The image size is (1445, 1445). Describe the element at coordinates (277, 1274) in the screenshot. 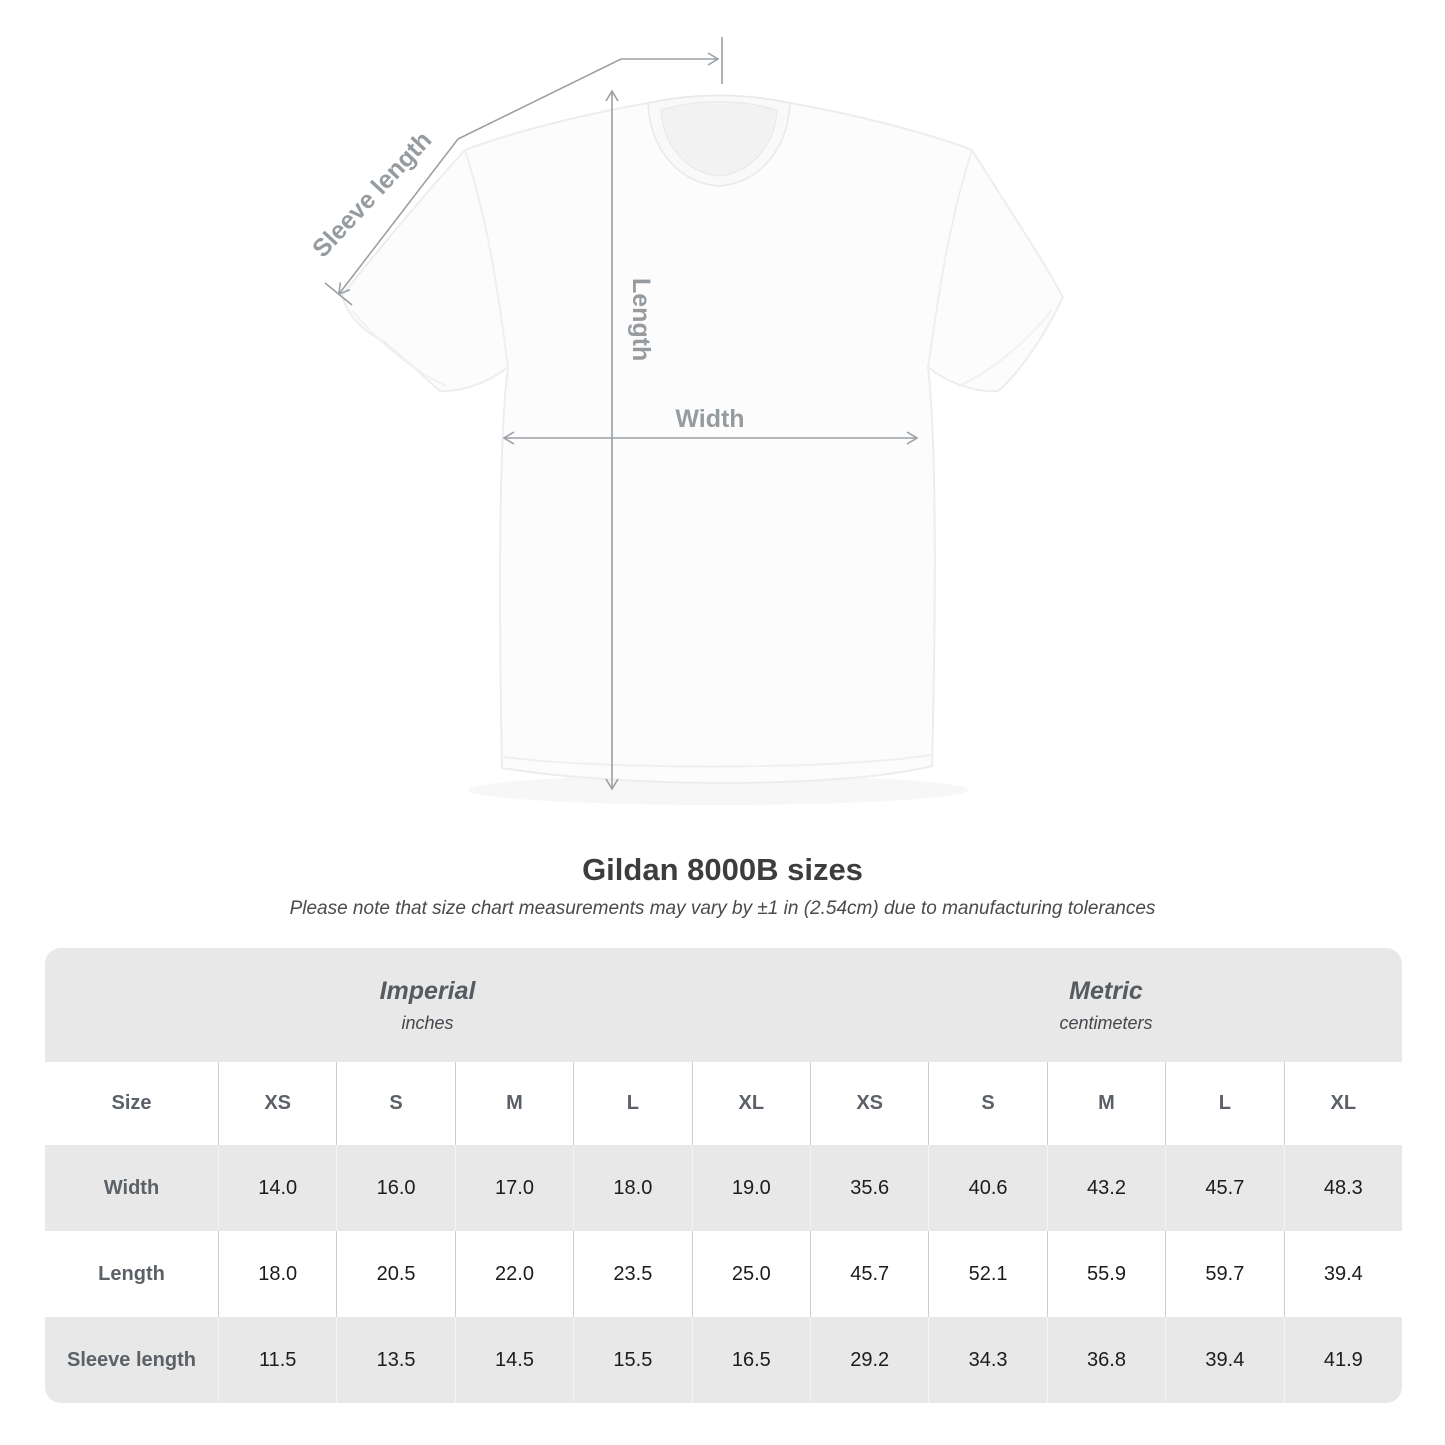

I see `length-imperial-xs: 18.0` at that location.